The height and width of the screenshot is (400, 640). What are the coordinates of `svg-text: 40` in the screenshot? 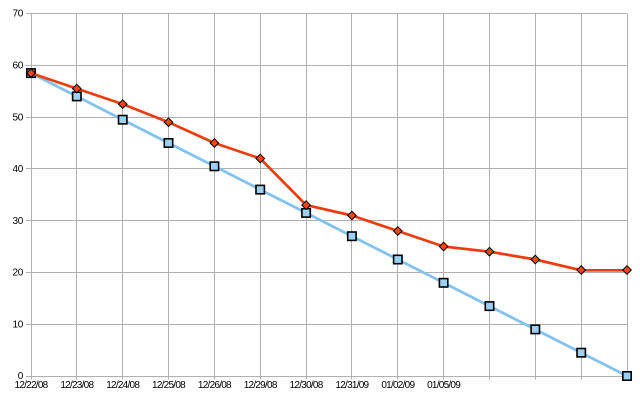 It's located at (17, 169).